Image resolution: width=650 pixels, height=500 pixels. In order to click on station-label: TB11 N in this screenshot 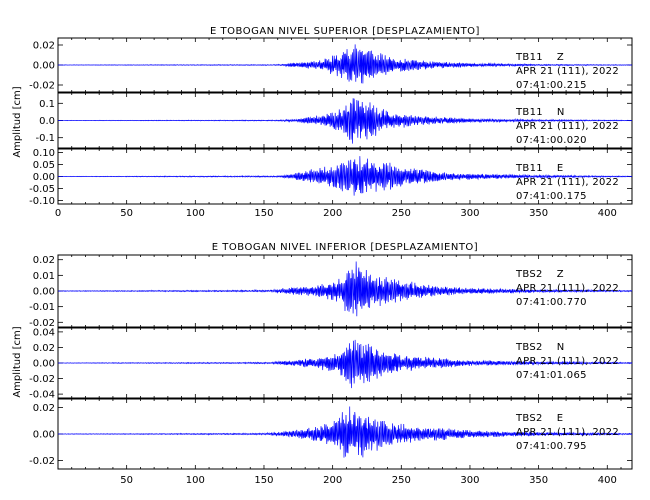, I will do `click(540, 112)`.